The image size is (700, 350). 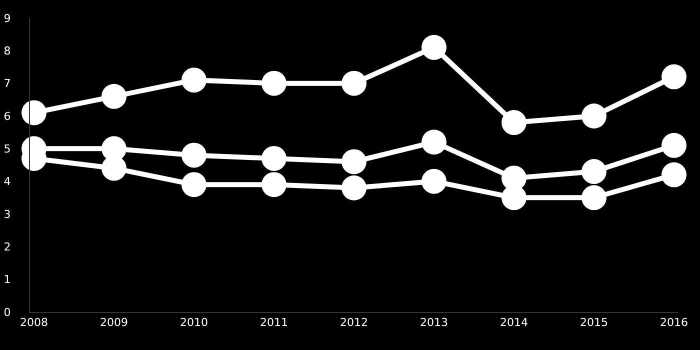 What do you see at coordinates (7, 247) in the screenshot?
I see `y-tick-label: 2` at bounding box center [7, 247].